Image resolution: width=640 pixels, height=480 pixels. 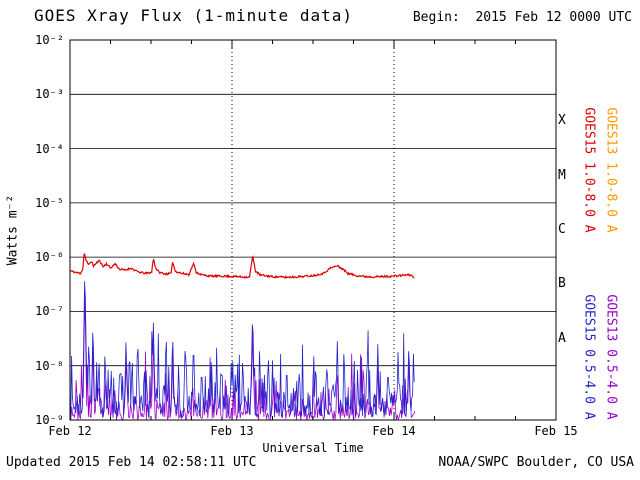 I want to click on flare-class-c-label: C, so click(x=562, y=229).